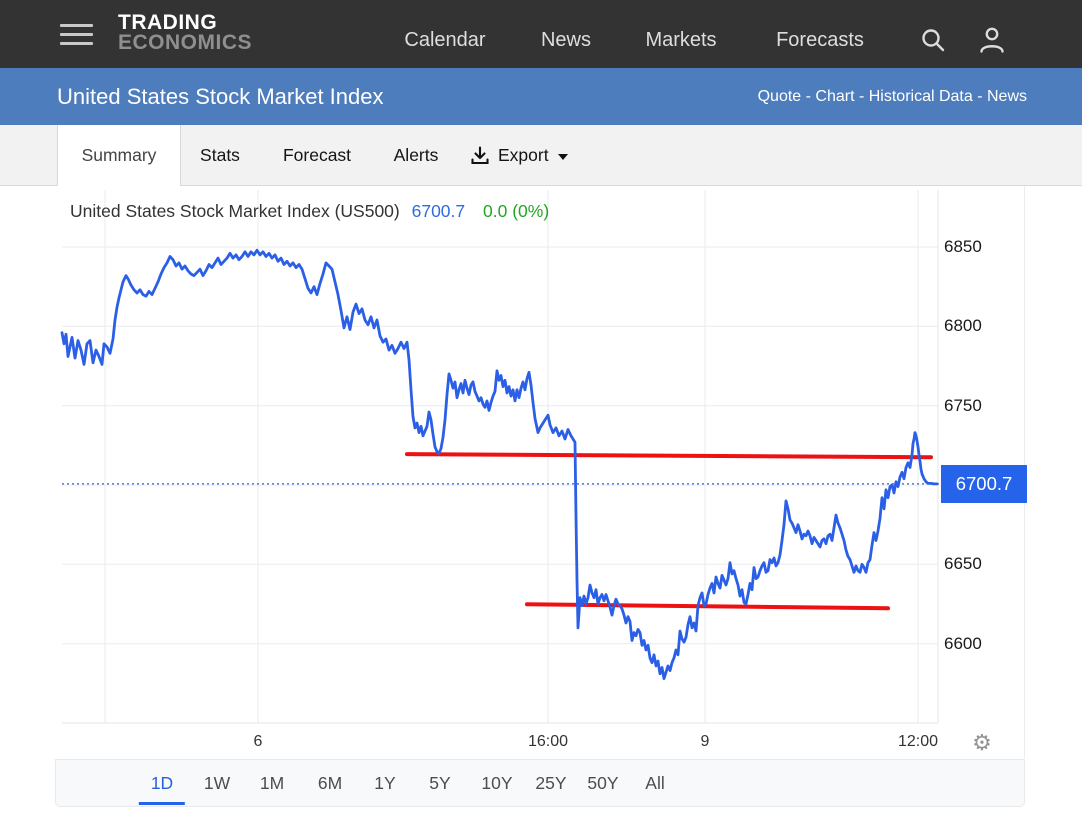 The width and height of the screenshot is (1082, 828). I want to click on chart-settings-gear-icon: ⚙, so click(982, 742).